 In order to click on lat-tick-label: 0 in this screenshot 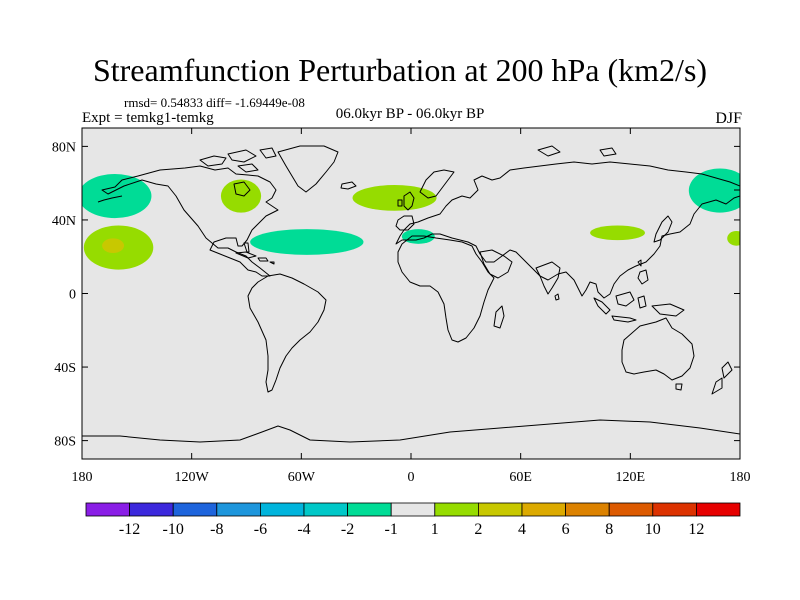, I will do `click(72, 295)`.